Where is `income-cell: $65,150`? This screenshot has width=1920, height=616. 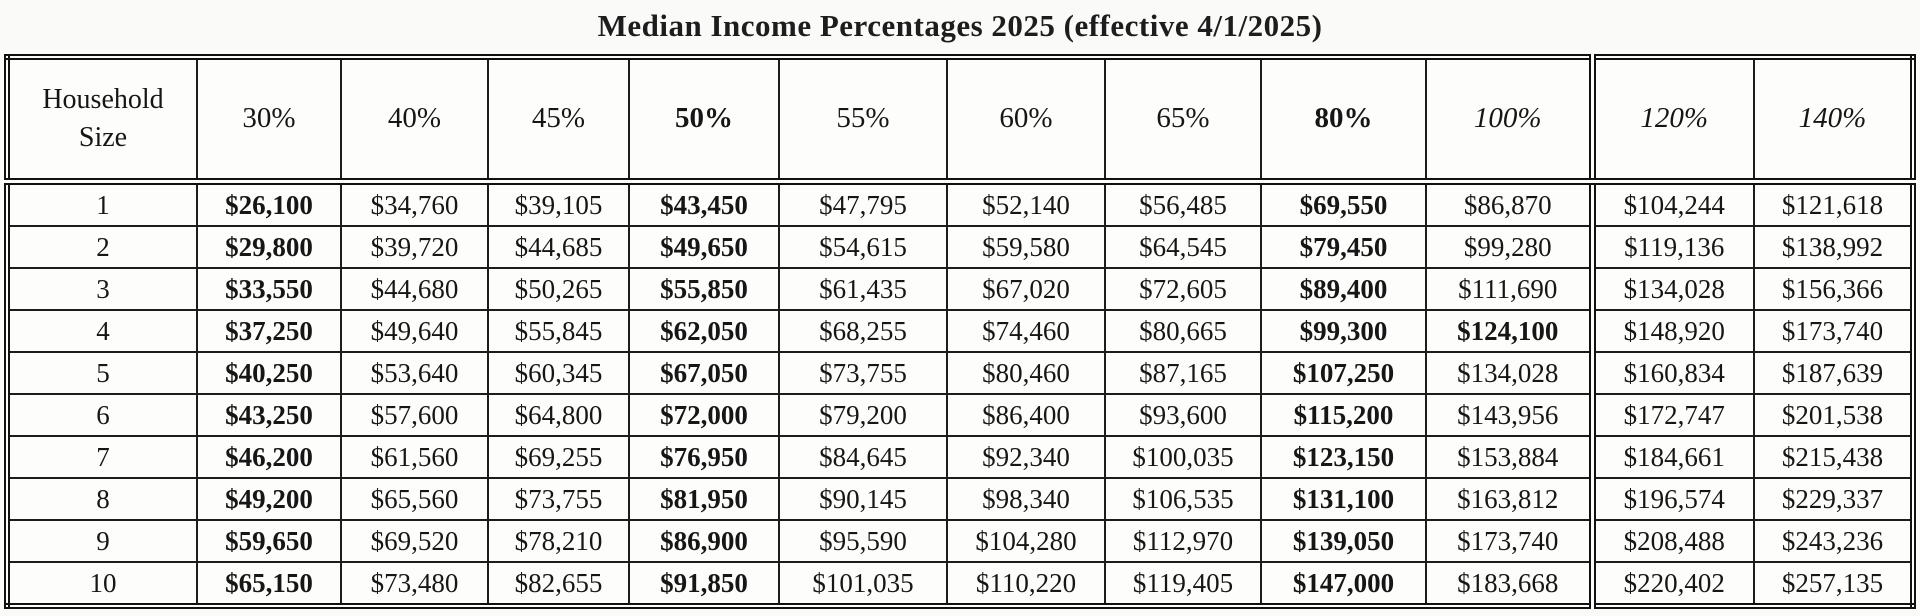 income-cell: $65,150 is located at coordinates (269, 584).